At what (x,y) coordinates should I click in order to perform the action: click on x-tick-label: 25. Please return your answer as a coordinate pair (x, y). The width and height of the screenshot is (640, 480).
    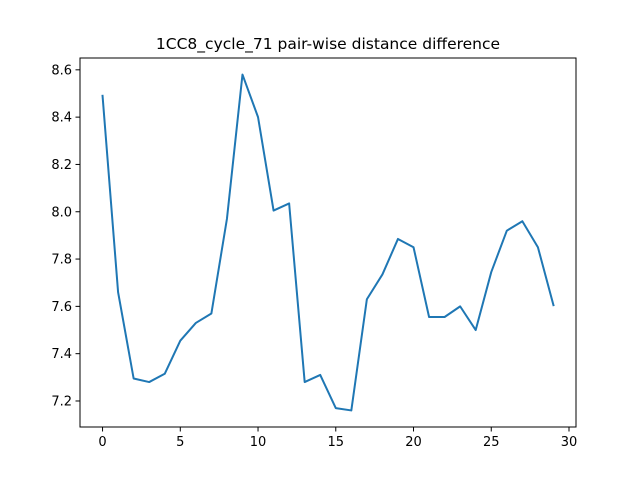
    Looking at the image, I should click on (491, 442).